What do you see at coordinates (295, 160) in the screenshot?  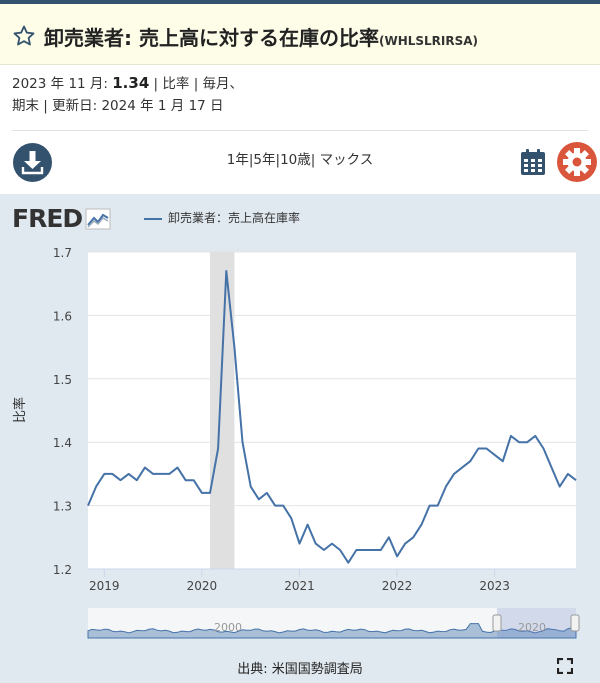 I see `range-10y: 10歳` at bounding box center [295, 160].